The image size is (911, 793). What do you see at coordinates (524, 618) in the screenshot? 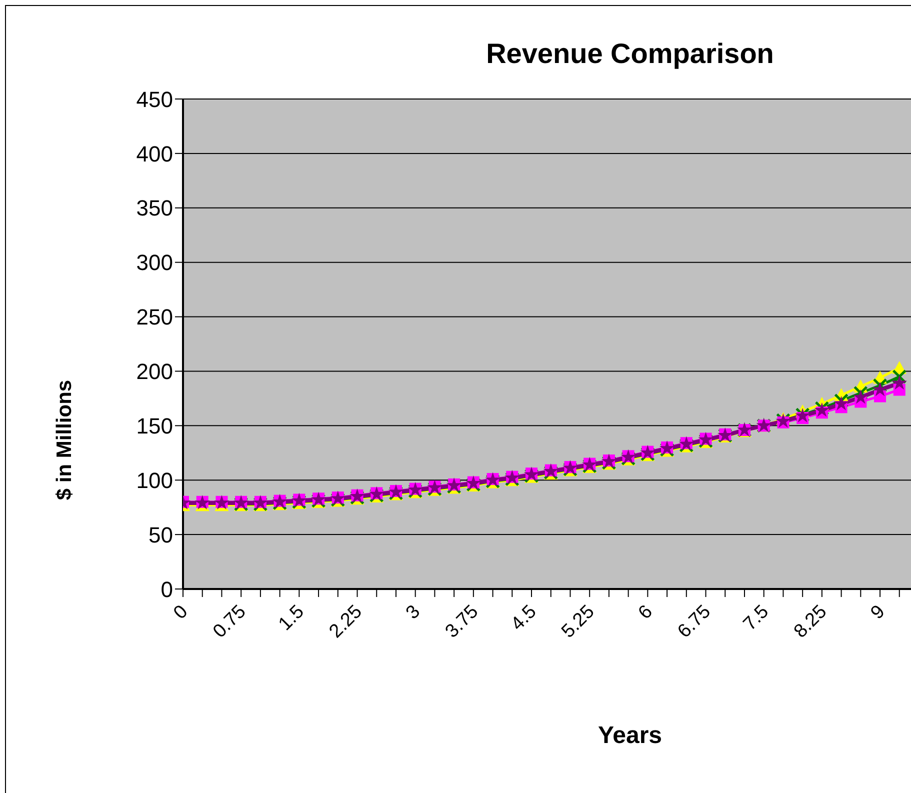
I see `x-tick-label: 4.5` at bounding box center [524, 618].